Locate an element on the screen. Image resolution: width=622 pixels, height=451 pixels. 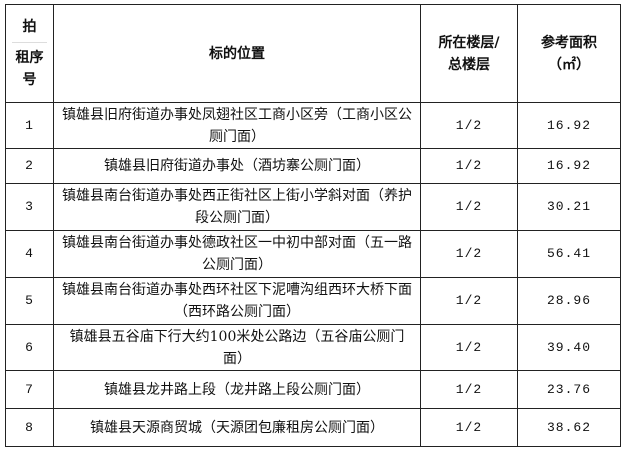
row-number: 7 is located at coordinates (29, 389).